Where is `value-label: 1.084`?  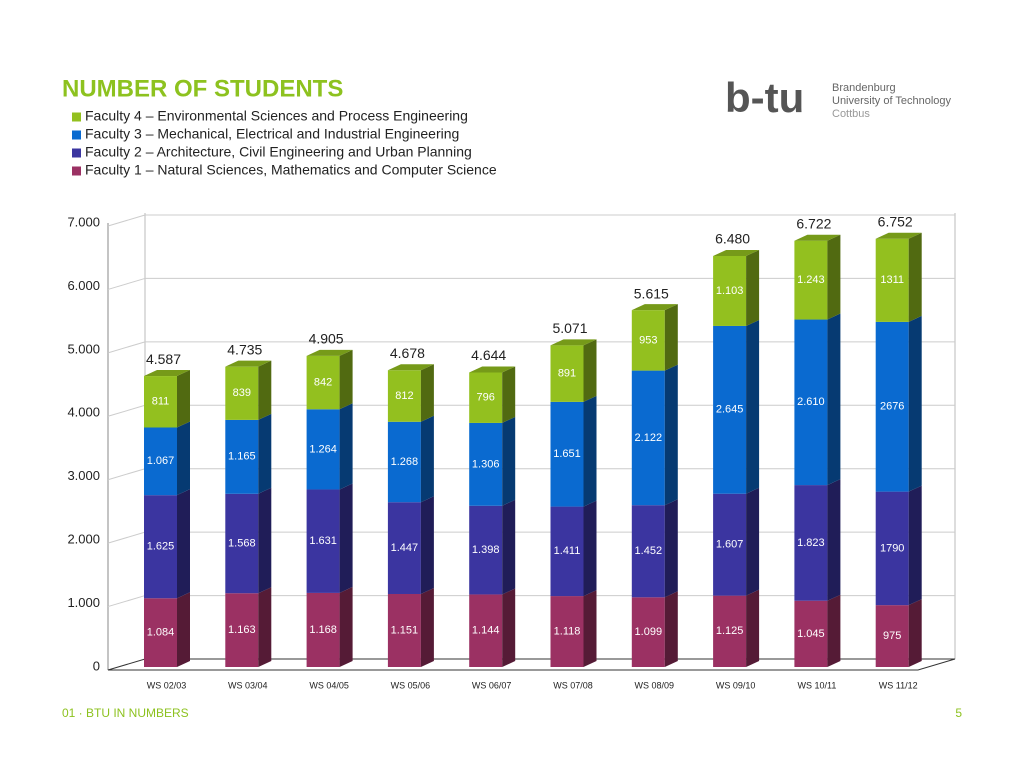
value-label: 1.084 is located at coordinates (161, 633).